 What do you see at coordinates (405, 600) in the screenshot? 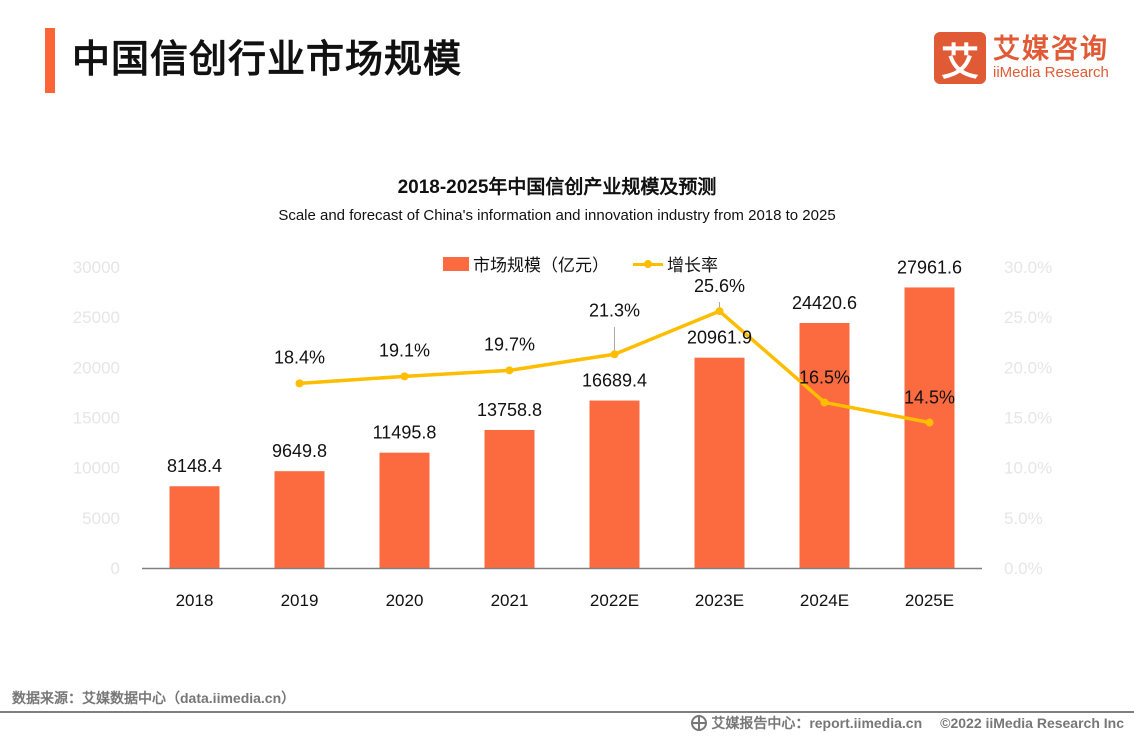
I see `x-tick-label: 2020` at bounding box center [405, 600].